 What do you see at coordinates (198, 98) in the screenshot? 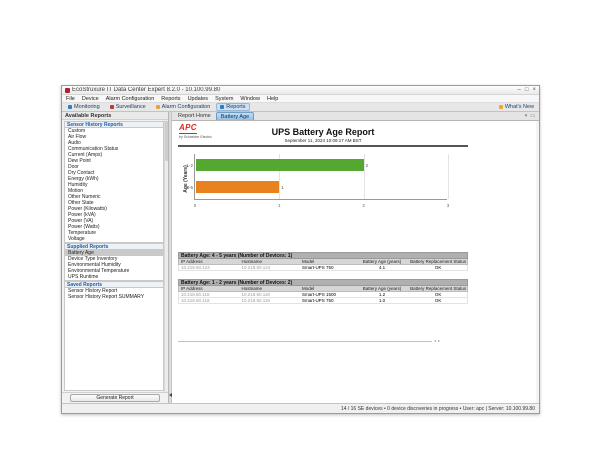
I see `menu-updates: Updates` at bounding box center [198, 98].